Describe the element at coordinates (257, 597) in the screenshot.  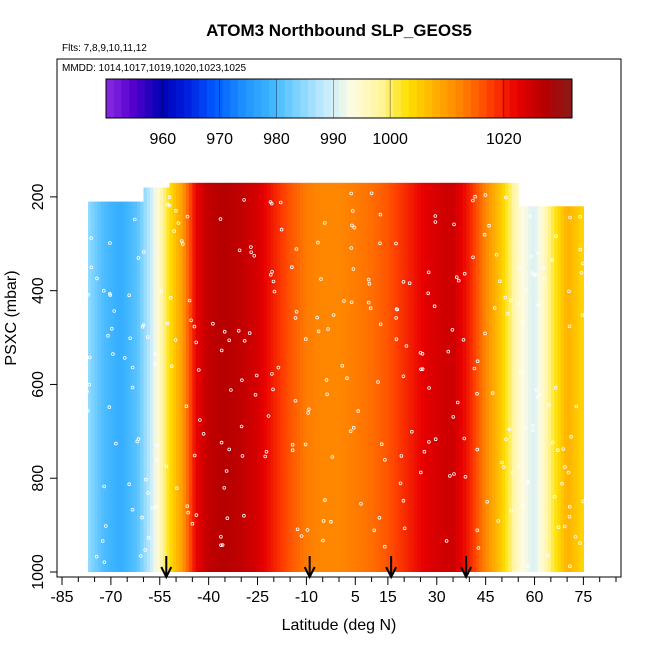
I see `x-tick-label: -25` at that location.